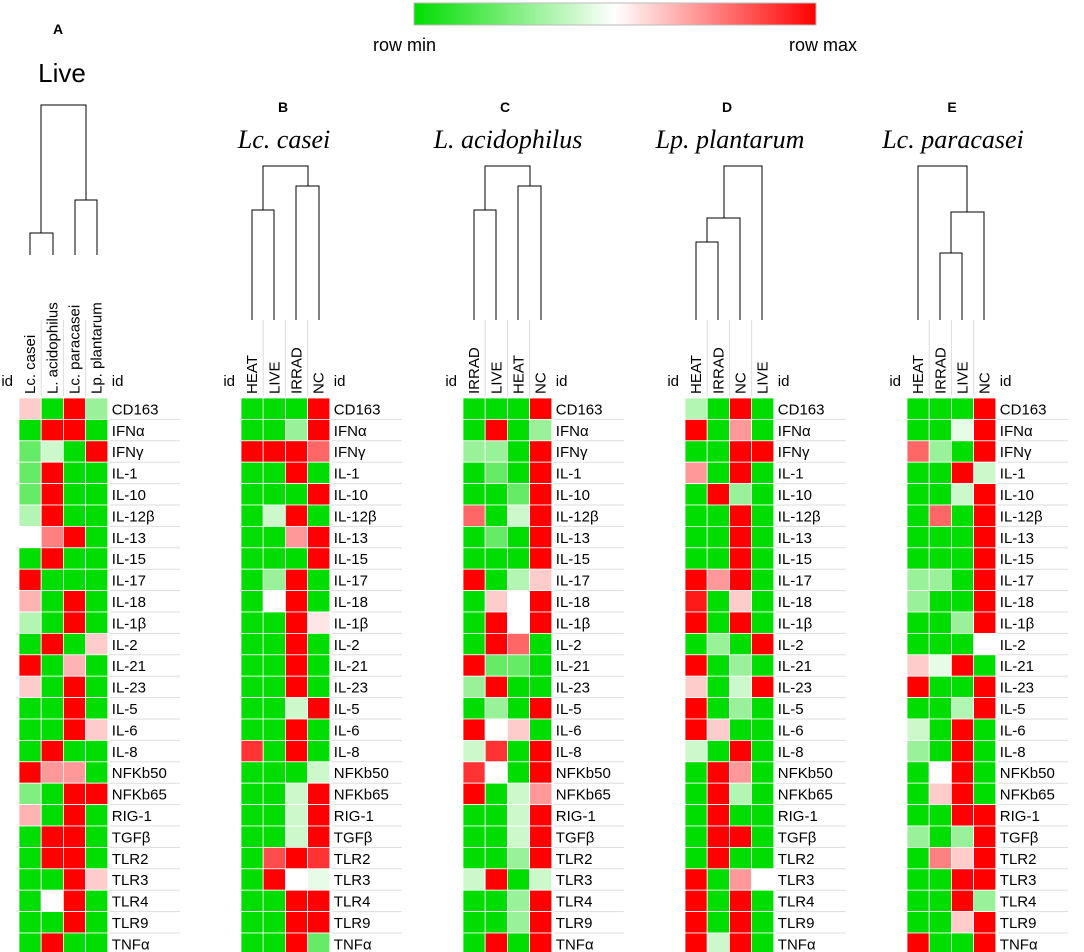 The height and width of the screenshot is (952, 1084). What do you see at coordinates (574, 902) in the screenshot?
I see `row-label: TLR4` at bounding box center [574, 902].